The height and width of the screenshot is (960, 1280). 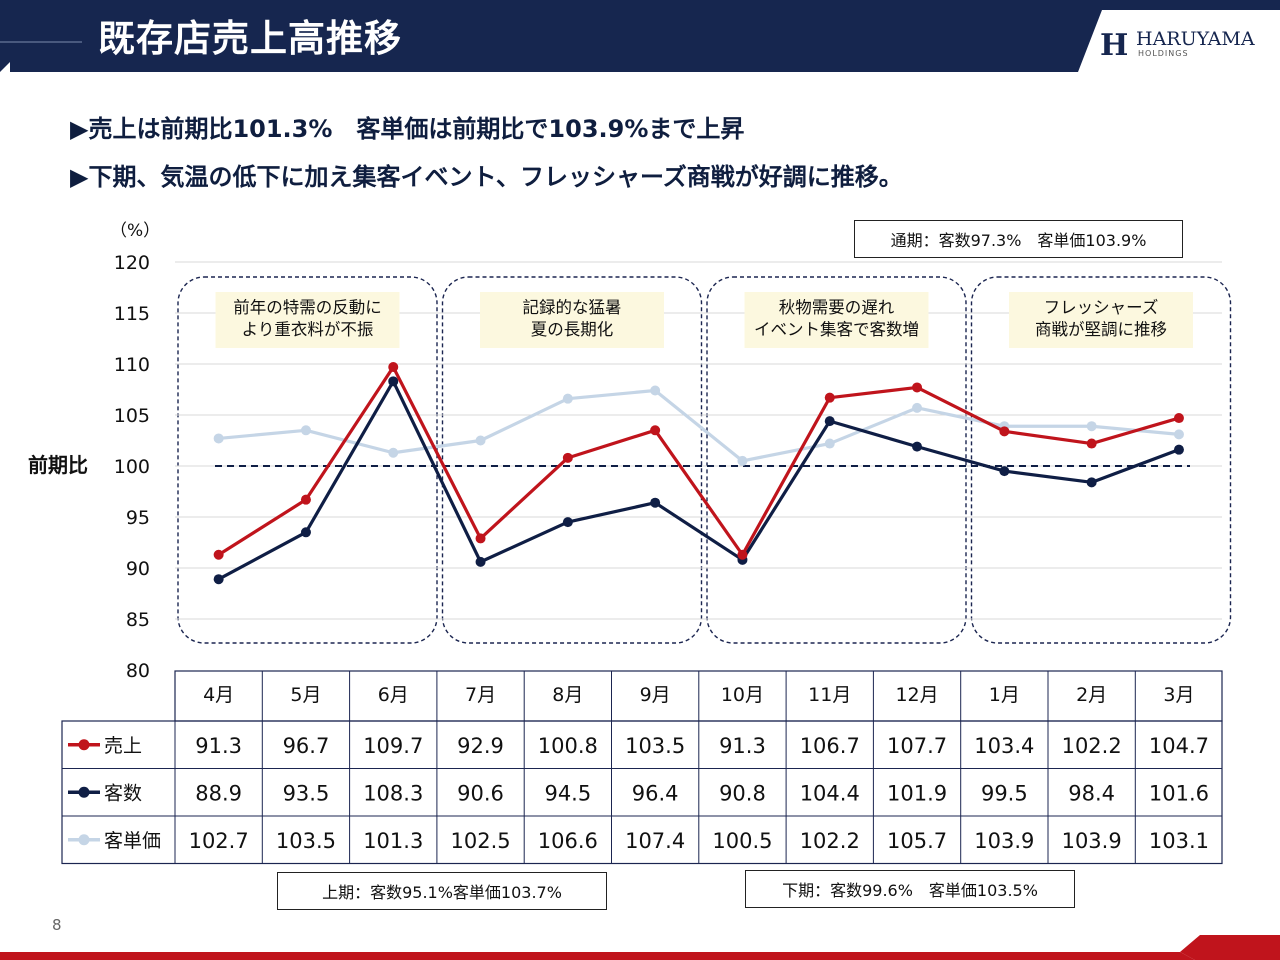 I want to click on data-label: 92.9, so click(x=480, y=746).